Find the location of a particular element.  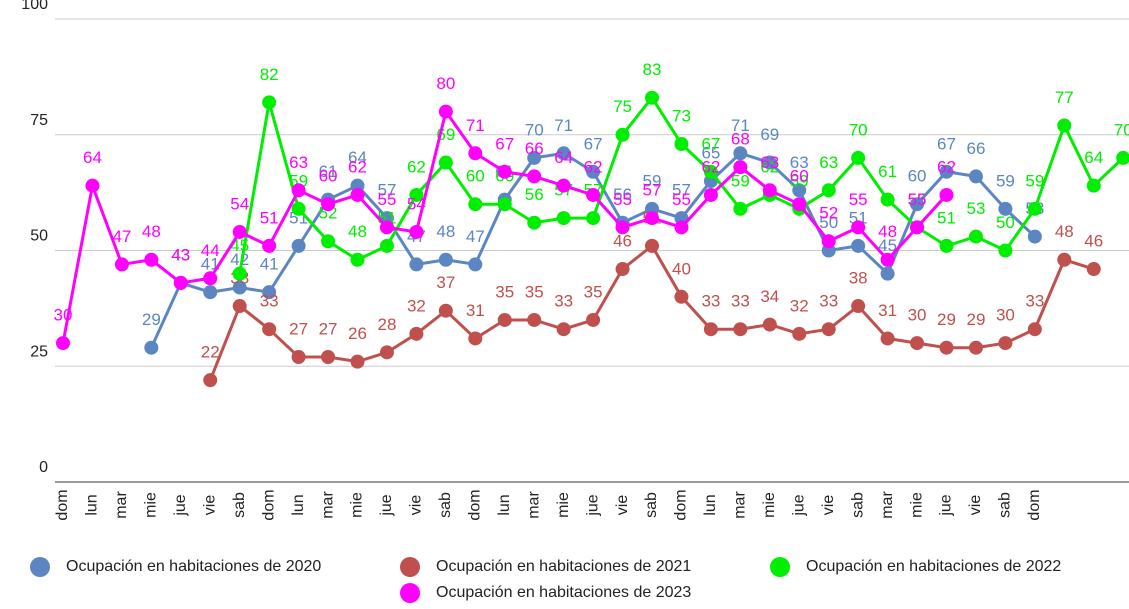

data-label: 61 is located at coordinates (887, 171).